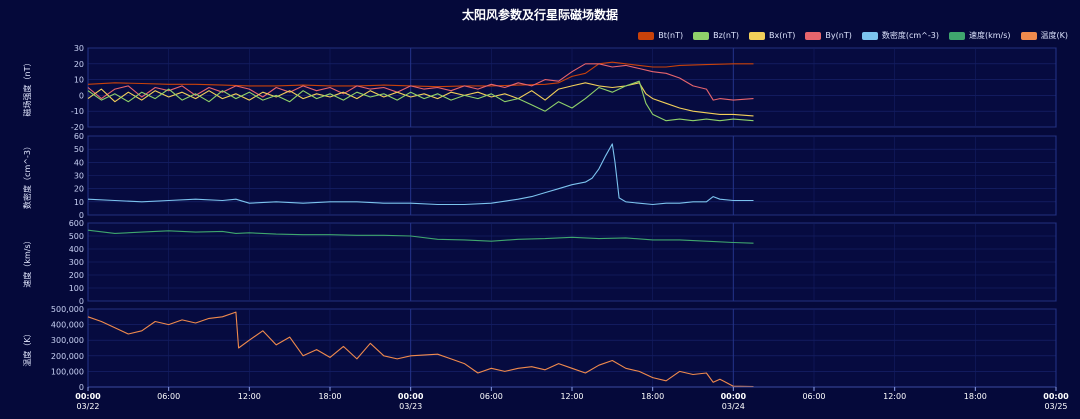 Image resolution: width=1080 pixels, height=419 pixels. Describe the element at coordinates (67, 325) in the screenshot. I see `y-tick-label: 400,000` at that location.